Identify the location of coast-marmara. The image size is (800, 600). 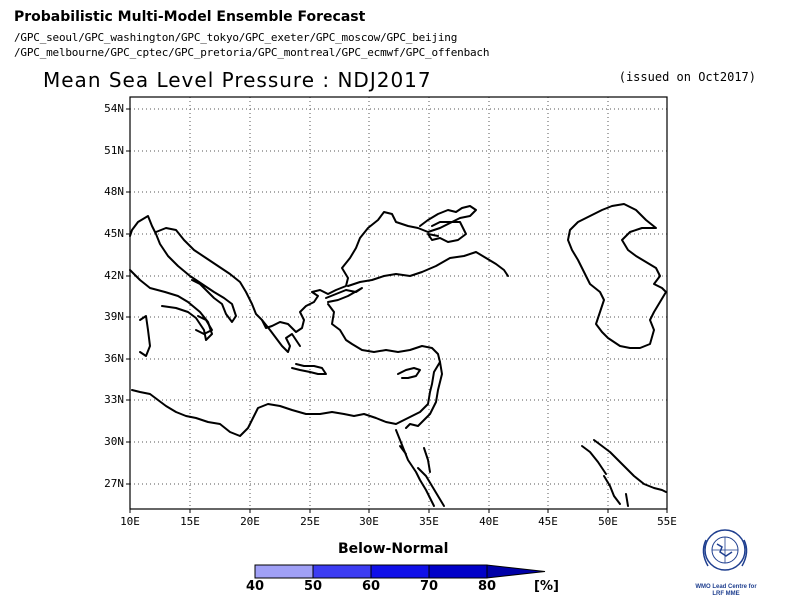
(344, 295).